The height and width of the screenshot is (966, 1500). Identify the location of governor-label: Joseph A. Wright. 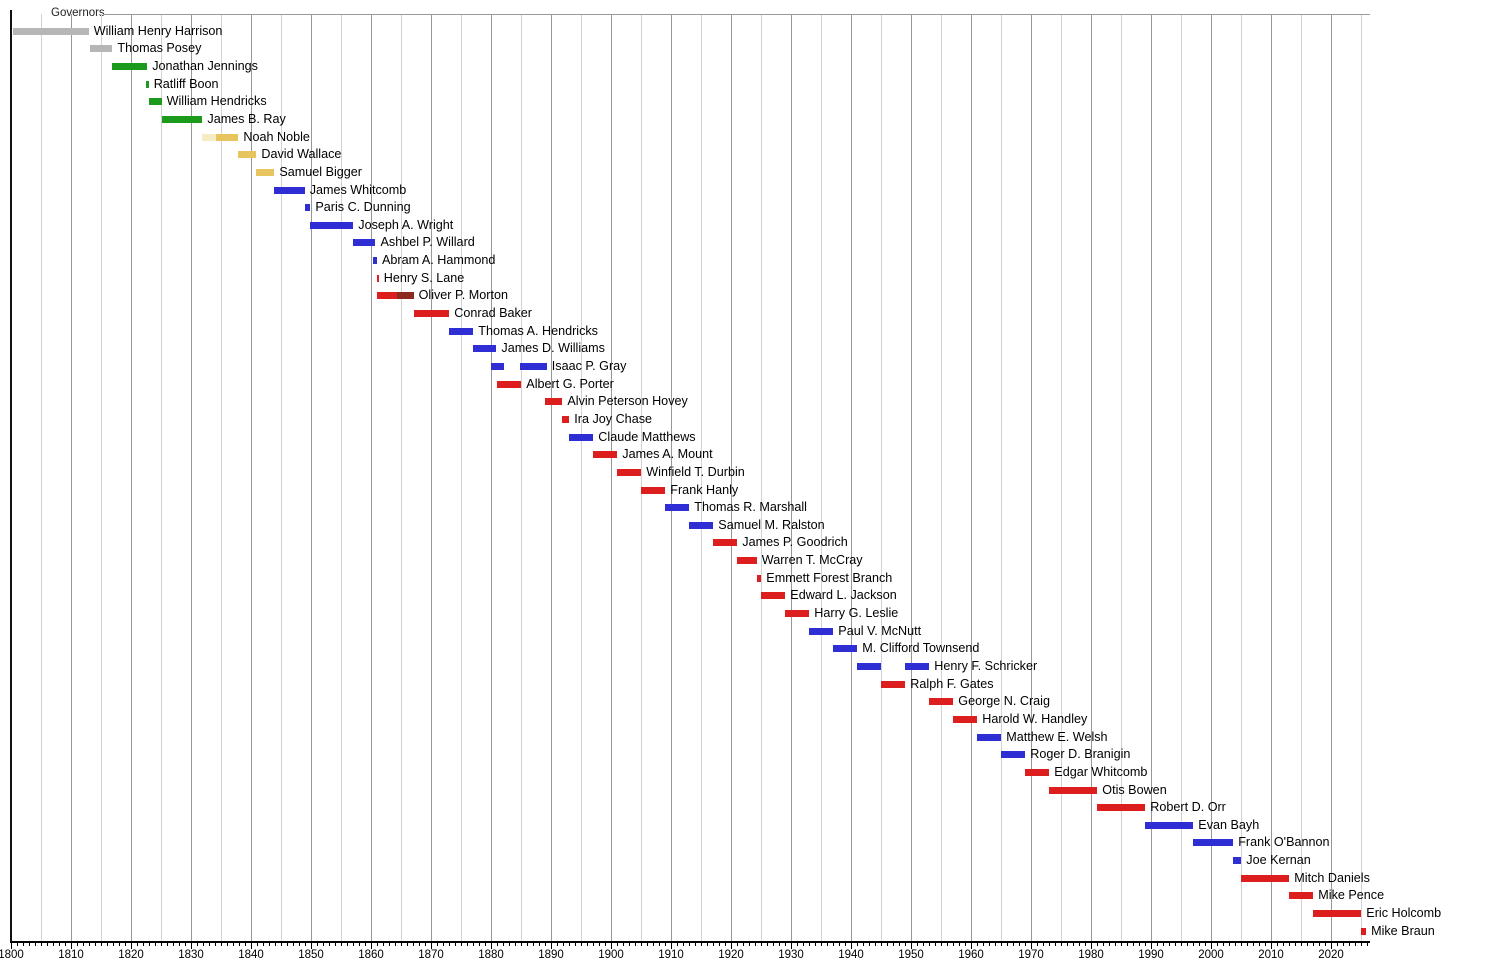
(406, 224).